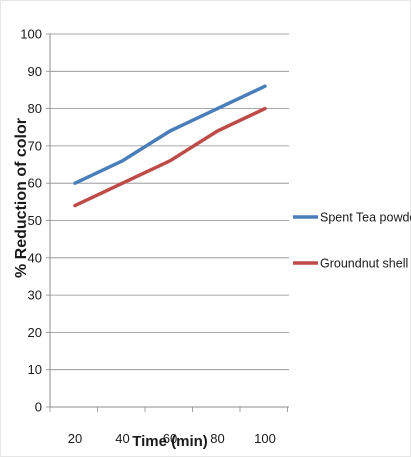 This screenshot has height=457, width=411. Describe the element at coordinates (265, 438) in the screenshot. I see `x-tick-label: 100` at that location.